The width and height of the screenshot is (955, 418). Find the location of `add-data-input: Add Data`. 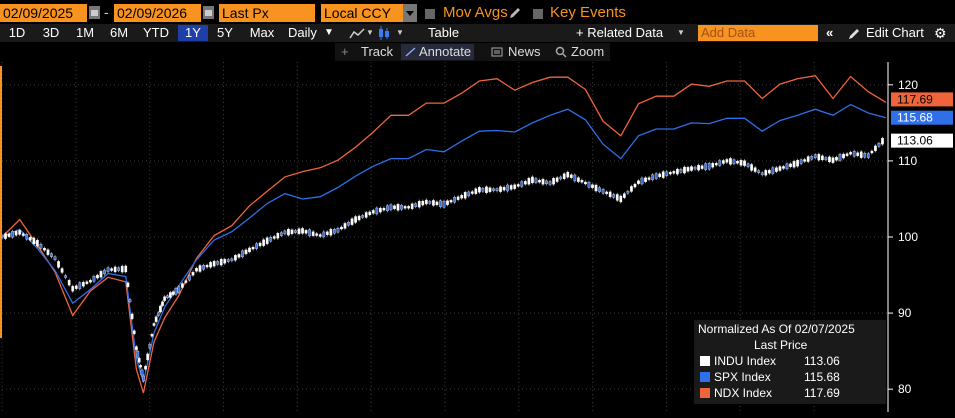

add-data-input: Add Data is located at coordinates (758, 33).